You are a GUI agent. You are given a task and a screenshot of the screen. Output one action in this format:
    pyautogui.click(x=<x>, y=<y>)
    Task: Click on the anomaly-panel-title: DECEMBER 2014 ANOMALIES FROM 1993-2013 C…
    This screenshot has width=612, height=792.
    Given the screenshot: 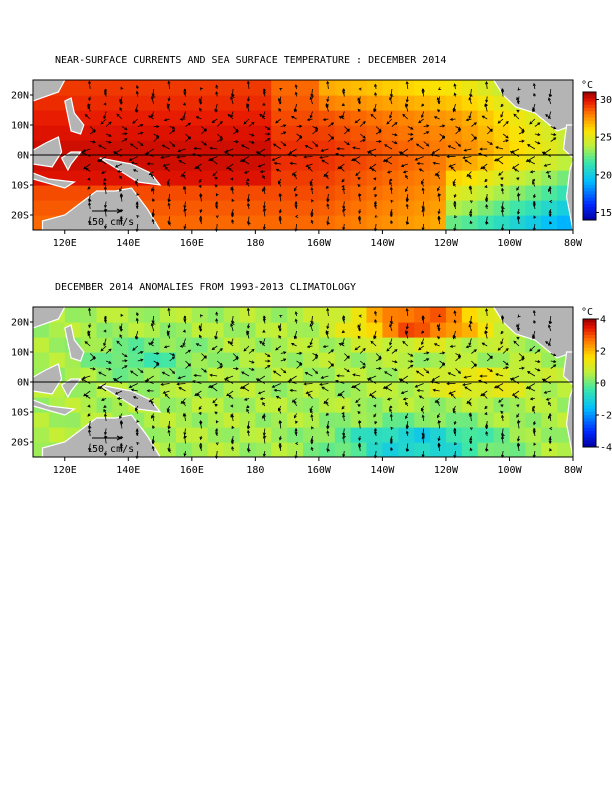 What is the action you would take?
    pyautogui.click(x=206, y=287)
    